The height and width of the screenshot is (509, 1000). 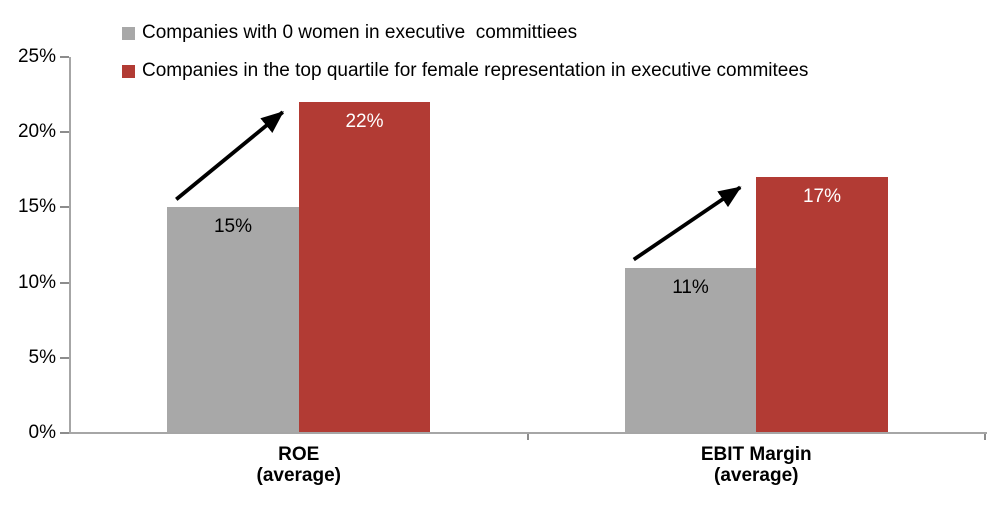 What do you see at coordinates (42, 357) in the screenshot?
I see `y-axis-tick-label: 5%` at bounding box center [42, 357].